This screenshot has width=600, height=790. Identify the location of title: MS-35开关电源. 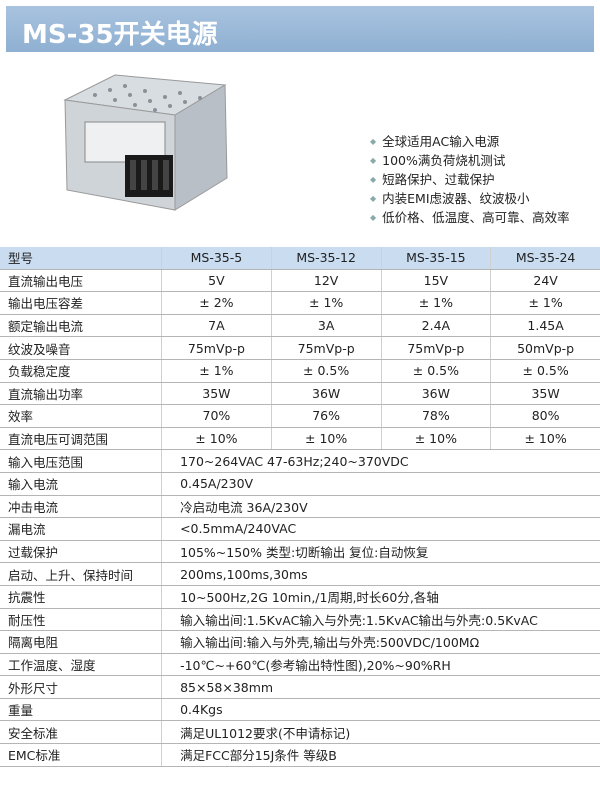
(120, 35).